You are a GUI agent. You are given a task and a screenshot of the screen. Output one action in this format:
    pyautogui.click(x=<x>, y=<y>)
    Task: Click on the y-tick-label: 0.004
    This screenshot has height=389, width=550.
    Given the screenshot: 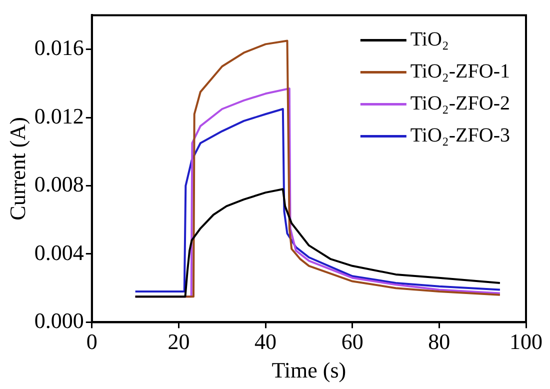 What is the action you would take?
    pyautogui.click(x=59, y=252)
    